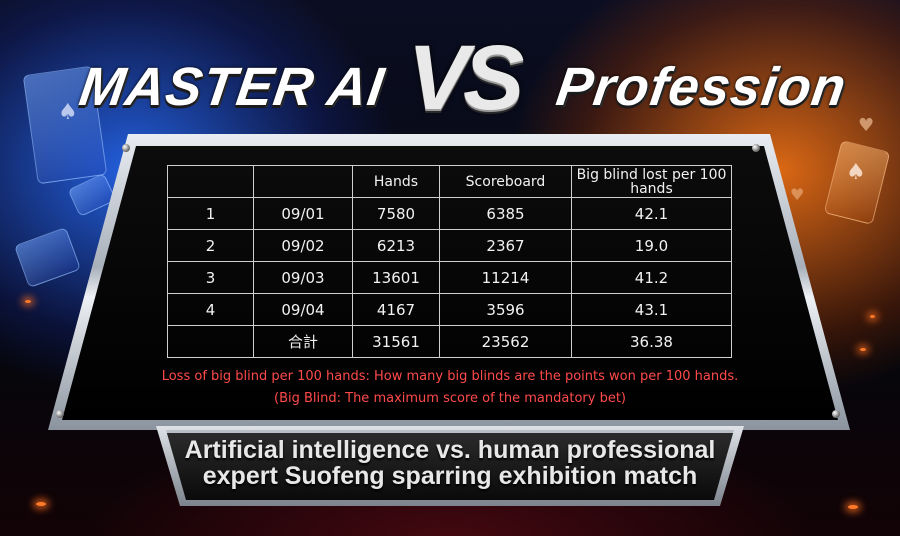 This screenshot has width=900, height=536. I want to click on row-bb-lost: 19.0, so click(651, 245).